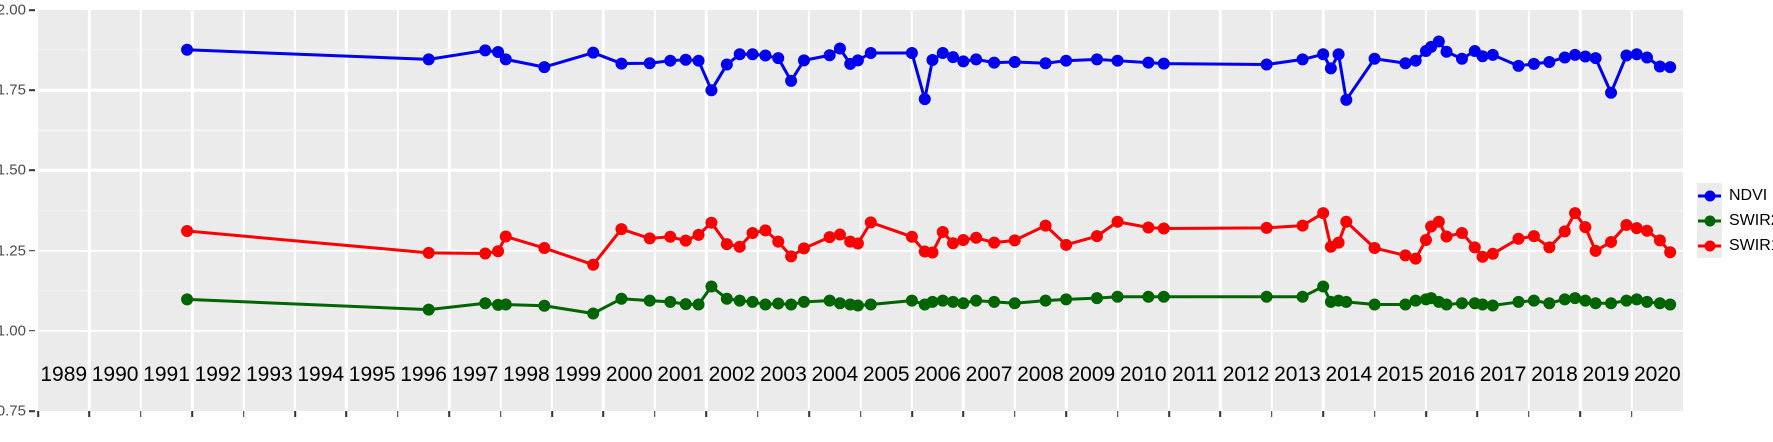 The image size is (1773, 442). I want to click on legend-item-ndvi: NDVI, so click(1735, 195).